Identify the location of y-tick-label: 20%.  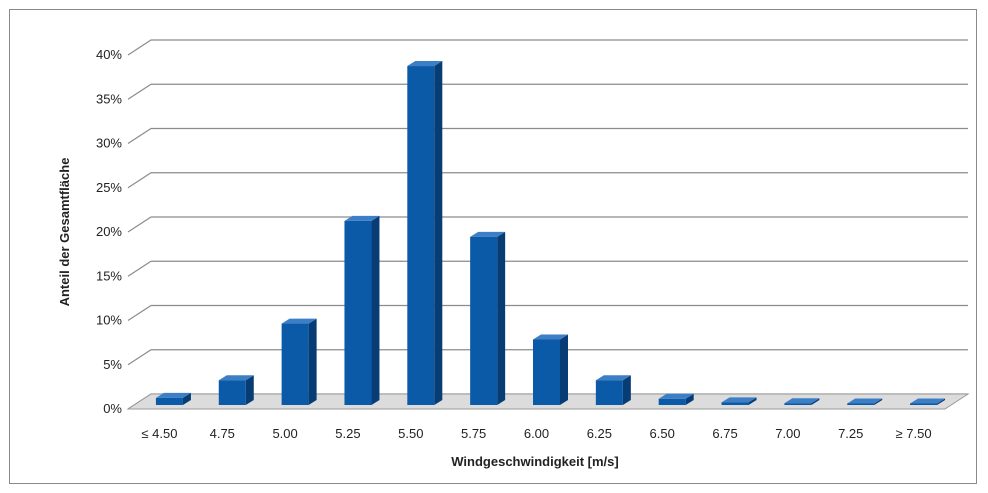
(109, 231).